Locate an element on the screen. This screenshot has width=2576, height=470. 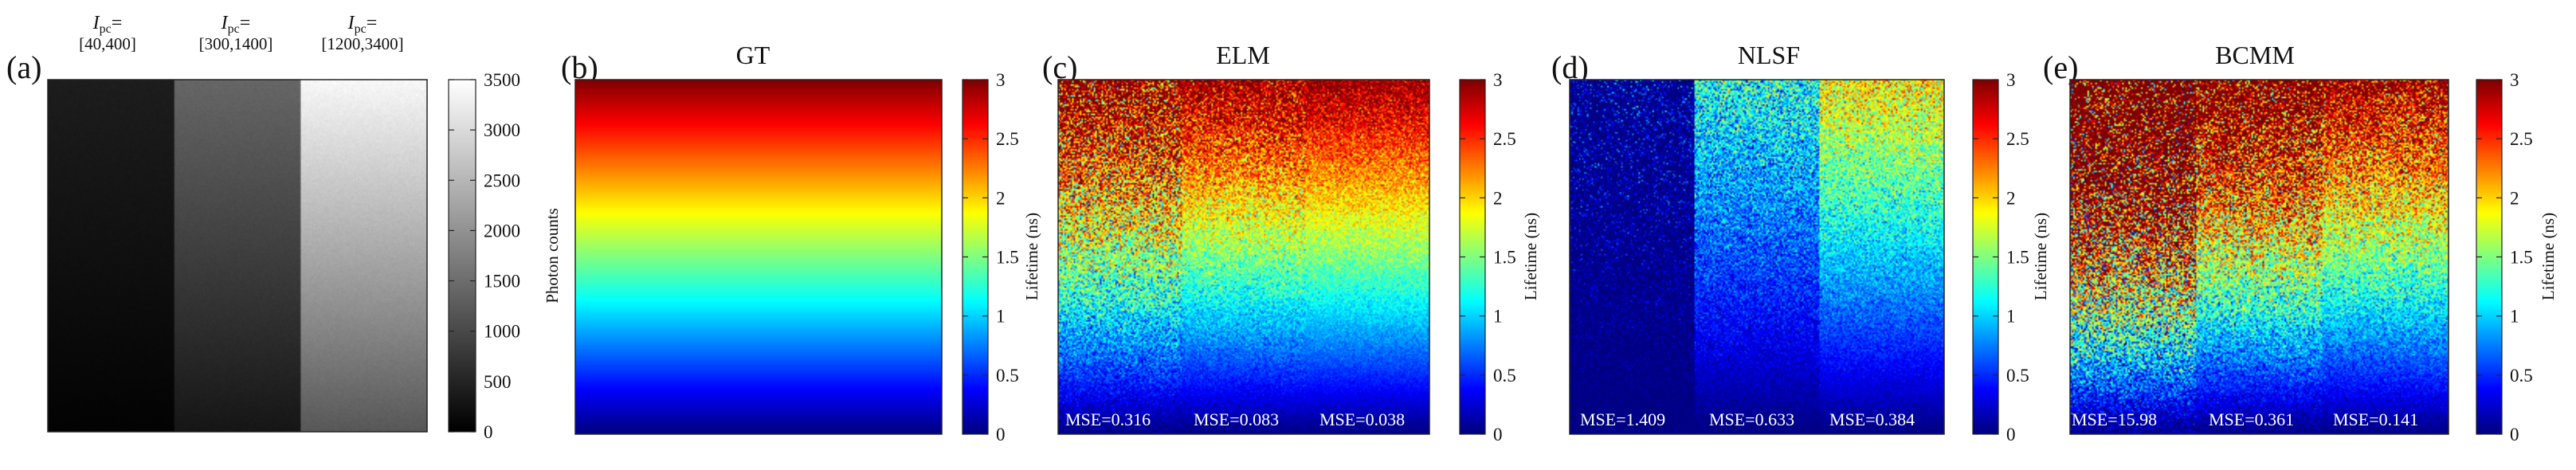
colorbar-c-tick-label: 2 is located at coordinates (1498, 198).